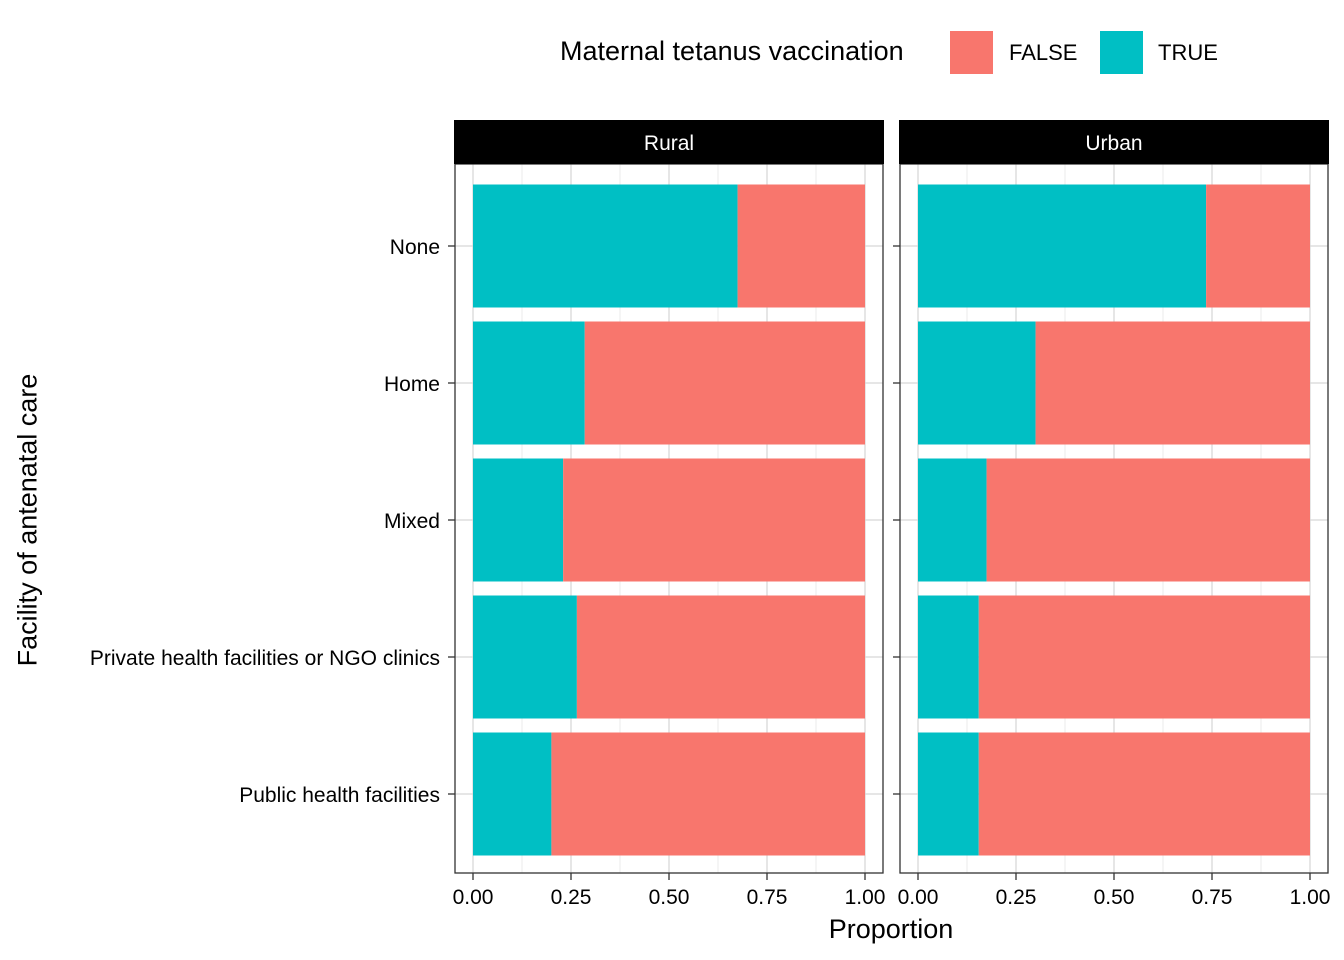 This screenshot has height=960, width=1344. What do you see at coordinates (412, 521) in the screenshot?
I see `y-tick-label: Mixed` at bounding box center [412, 521].